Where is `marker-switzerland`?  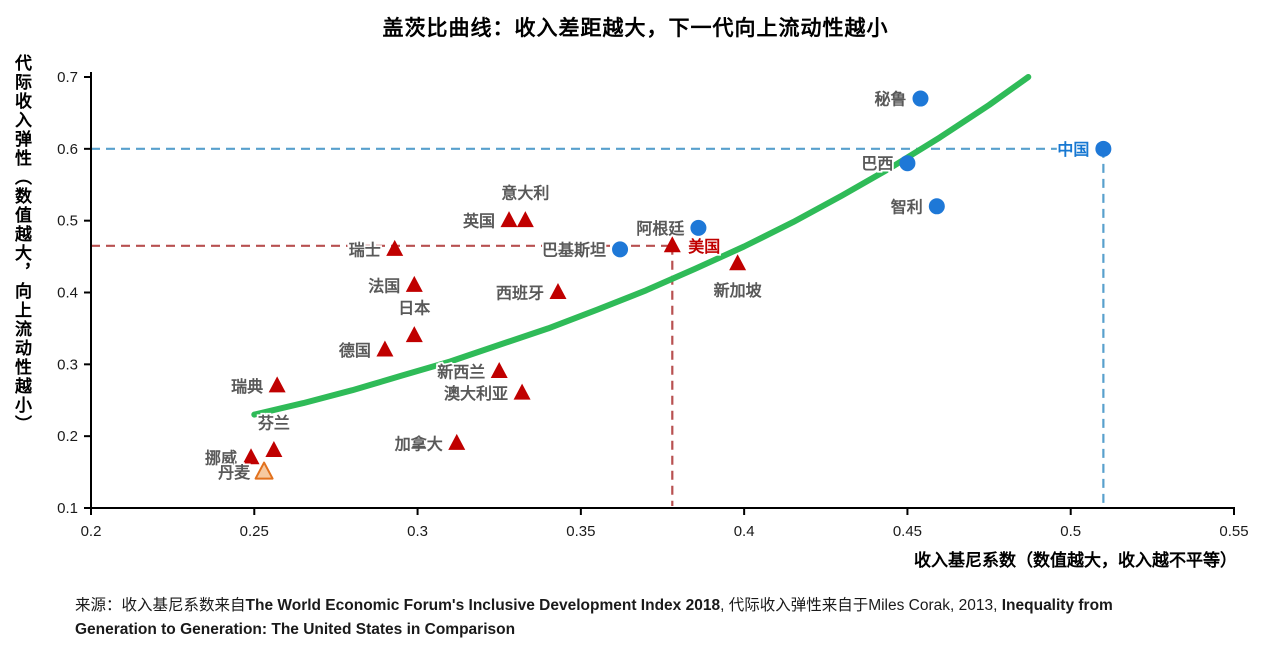
marker-switzerland is located at coordinates (395, 247).